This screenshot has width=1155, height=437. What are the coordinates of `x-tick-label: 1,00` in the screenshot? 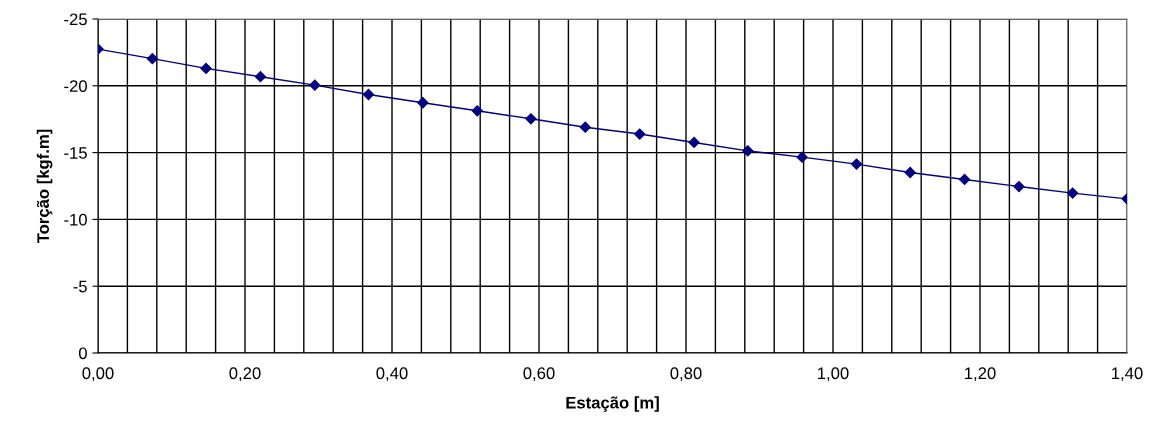 It's located at (833, 374).